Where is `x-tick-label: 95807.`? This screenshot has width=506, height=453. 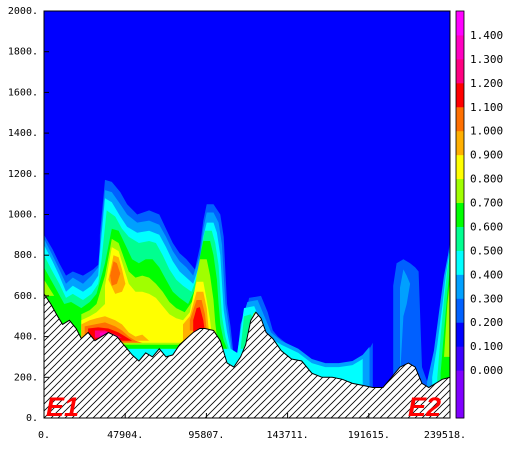
x-tick-label: 95807. is located at coordinates (206, 435).